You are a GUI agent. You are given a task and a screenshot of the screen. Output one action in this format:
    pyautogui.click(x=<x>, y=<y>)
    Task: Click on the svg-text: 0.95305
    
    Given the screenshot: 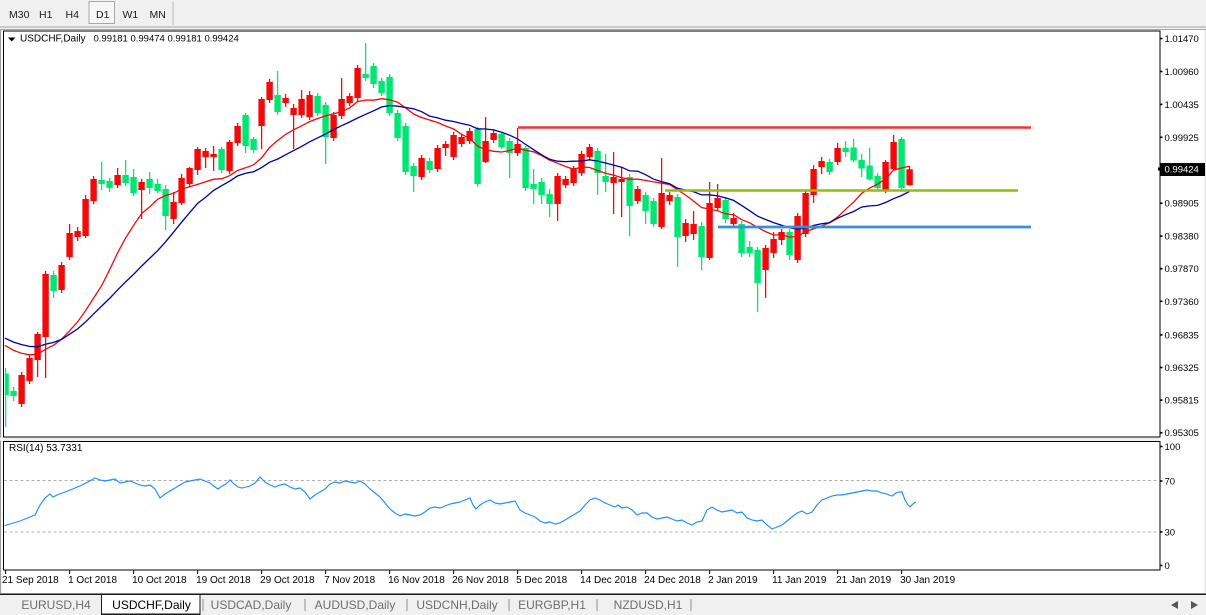 What is the action you would take?
    pyautogui.click(x=1182, y=433)
    